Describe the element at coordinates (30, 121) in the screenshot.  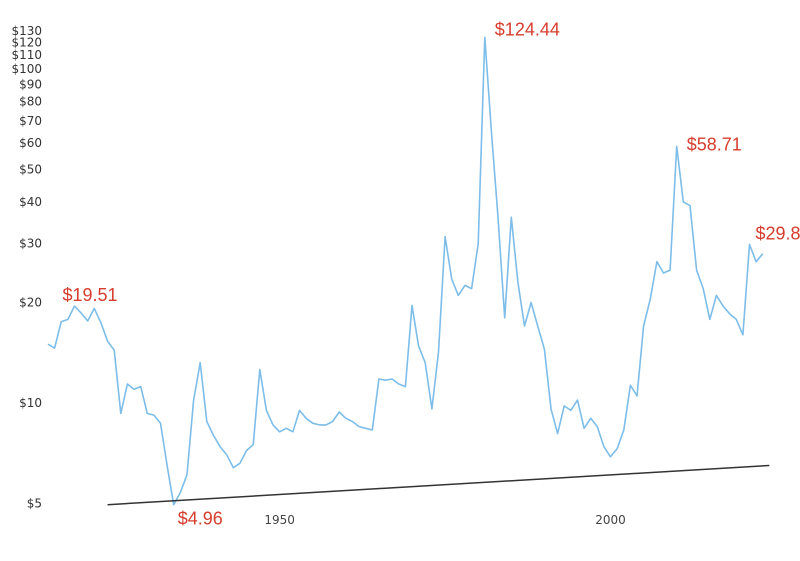
I see `y-tick-label: $70` at that location.